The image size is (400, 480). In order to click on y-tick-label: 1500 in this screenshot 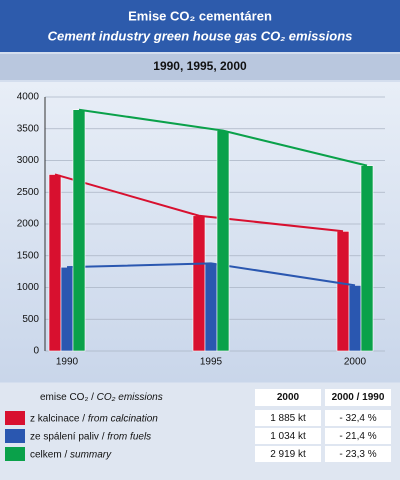, I will do `click(28, 255)`.